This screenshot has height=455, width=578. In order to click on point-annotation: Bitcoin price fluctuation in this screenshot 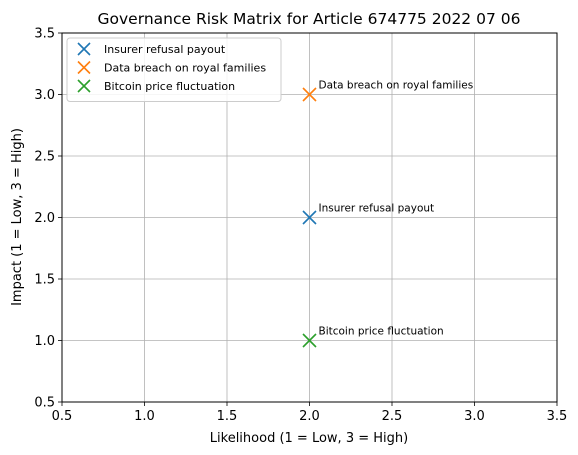, I will do `click(381, 332)`.